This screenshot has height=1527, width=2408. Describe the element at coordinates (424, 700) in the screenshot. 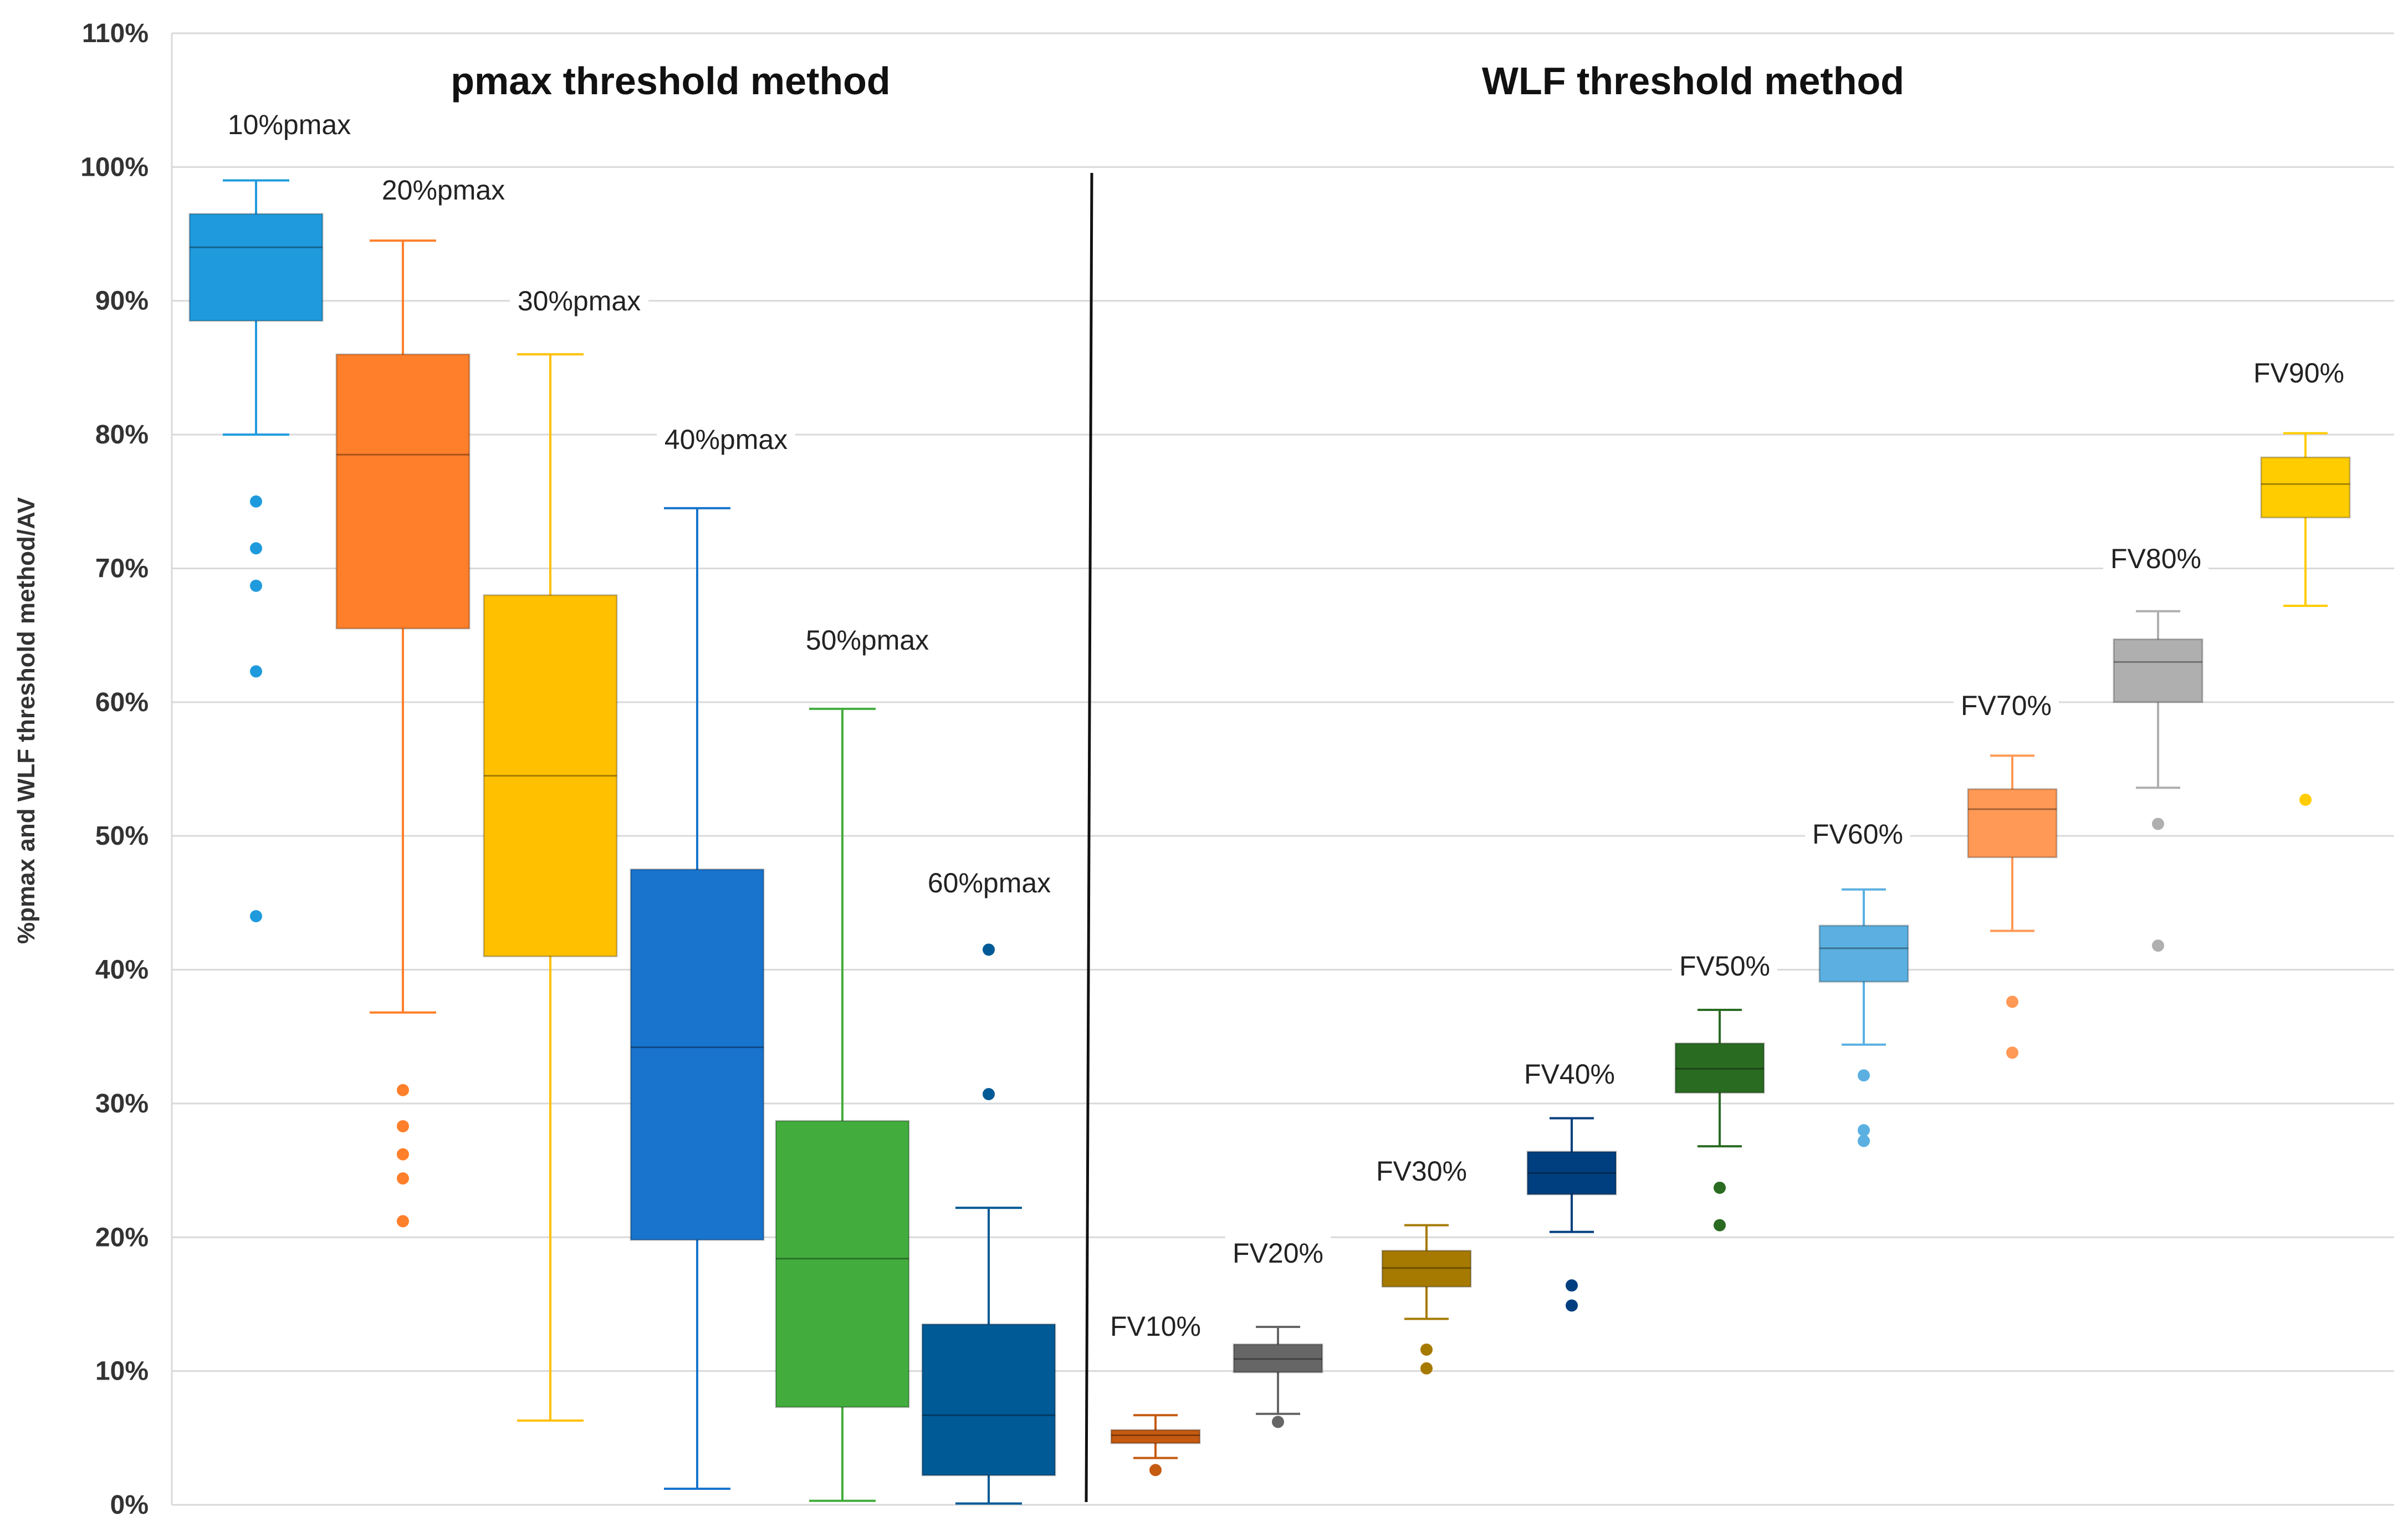

I see `box-20-pctpmax: 20%pmax` at that location.